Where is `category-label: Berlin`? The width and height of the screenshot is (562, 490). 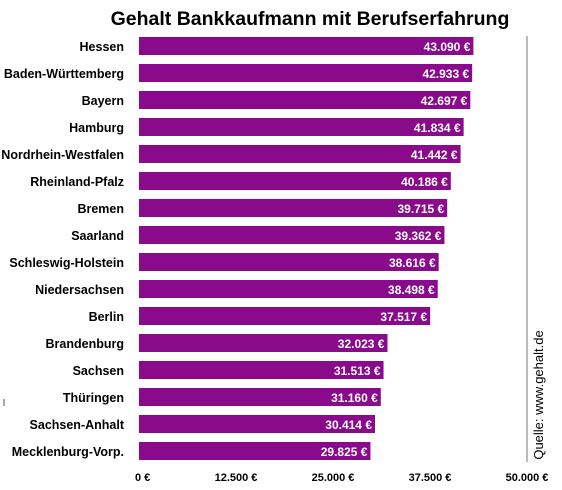 category-label: Berlin is located at coordinates (106, 317).